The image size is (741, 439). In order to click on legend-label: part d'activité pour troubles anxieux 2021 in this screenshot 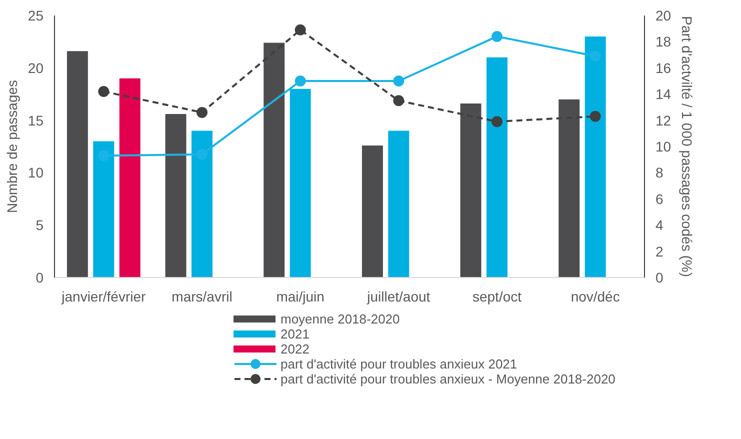, I will do `click(399, 364)`.